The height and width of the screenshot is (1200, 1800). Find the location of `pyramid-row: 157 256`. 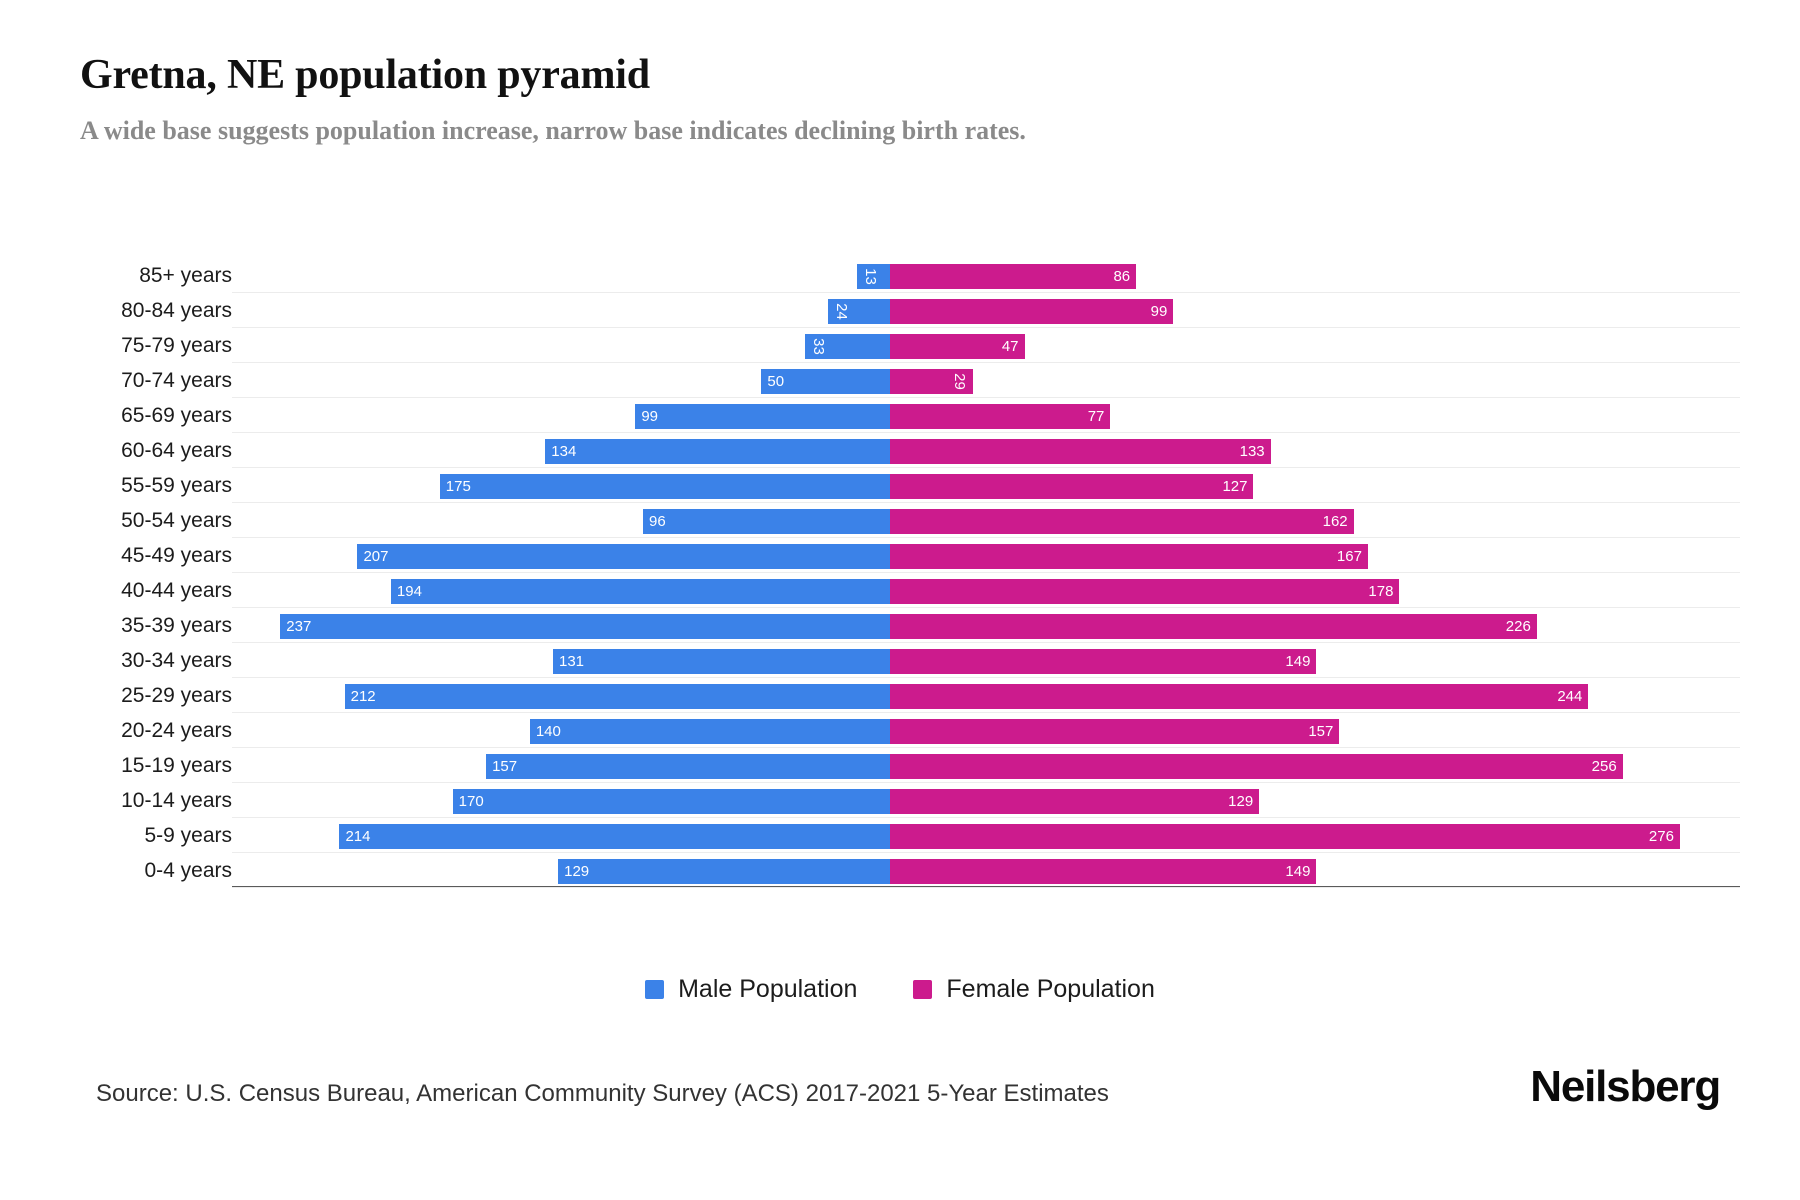

pyramid-row: 157 256 is located at coordinates (986, 766).